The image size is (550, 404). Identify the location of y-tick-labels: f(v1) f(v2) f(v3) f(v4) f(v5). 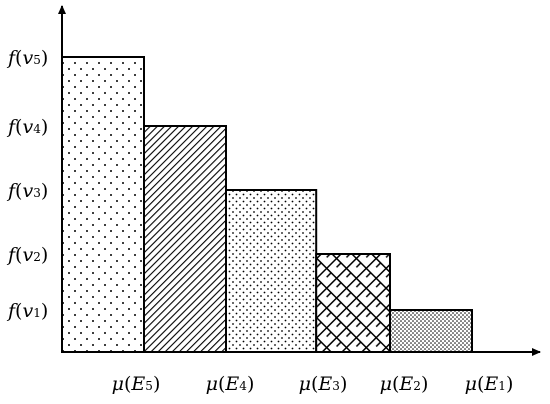
(27, 184).